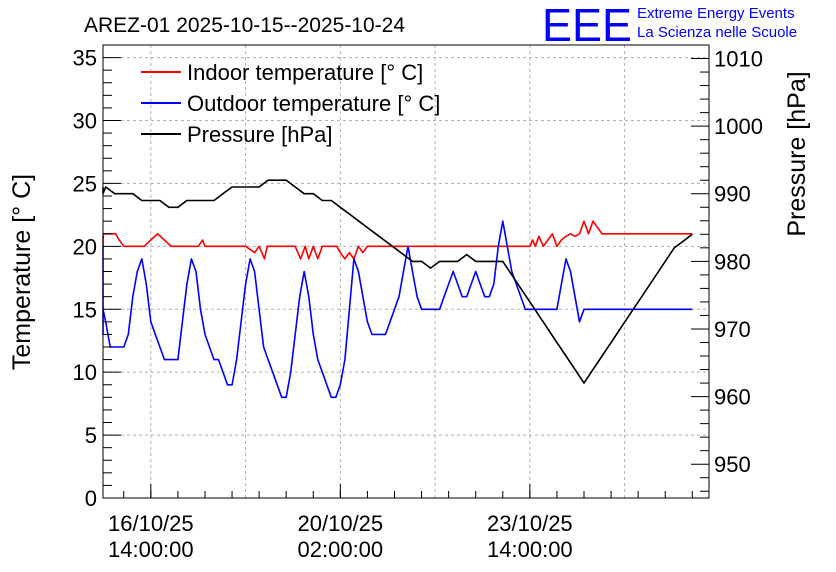 The image size is (836, 572). Describe the element at coordinates (91, 435) in the screenshot. I see `y-tick-label: 5` at that location.